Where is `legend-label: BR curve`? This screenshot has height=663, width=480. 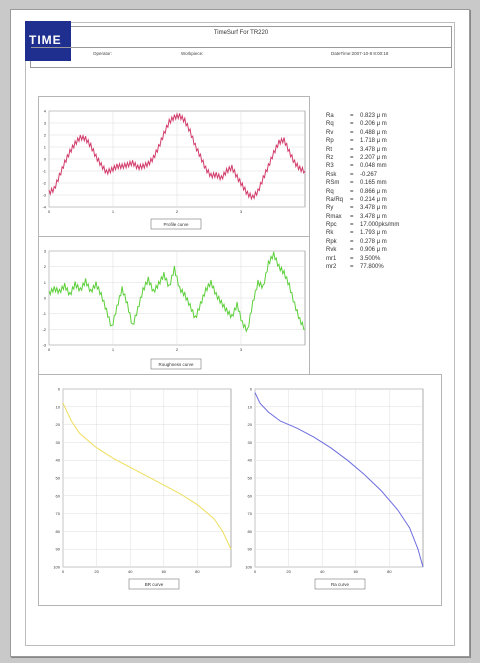
legend-label: BR curve is located at coordinates (154, 584).